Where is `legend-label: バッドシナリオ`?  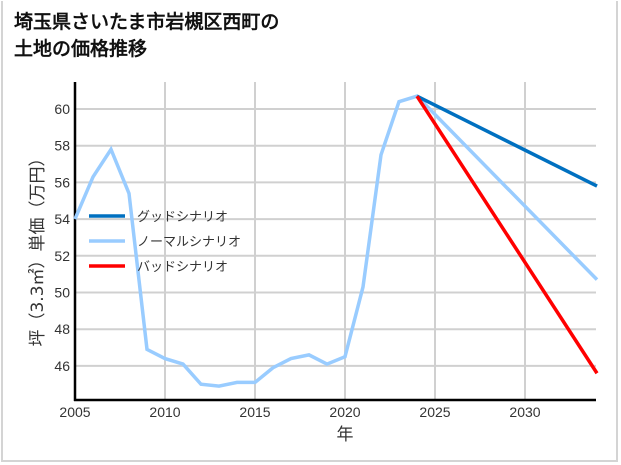 legend-label: バッドシナリオ is located at coordinates (182, 267).